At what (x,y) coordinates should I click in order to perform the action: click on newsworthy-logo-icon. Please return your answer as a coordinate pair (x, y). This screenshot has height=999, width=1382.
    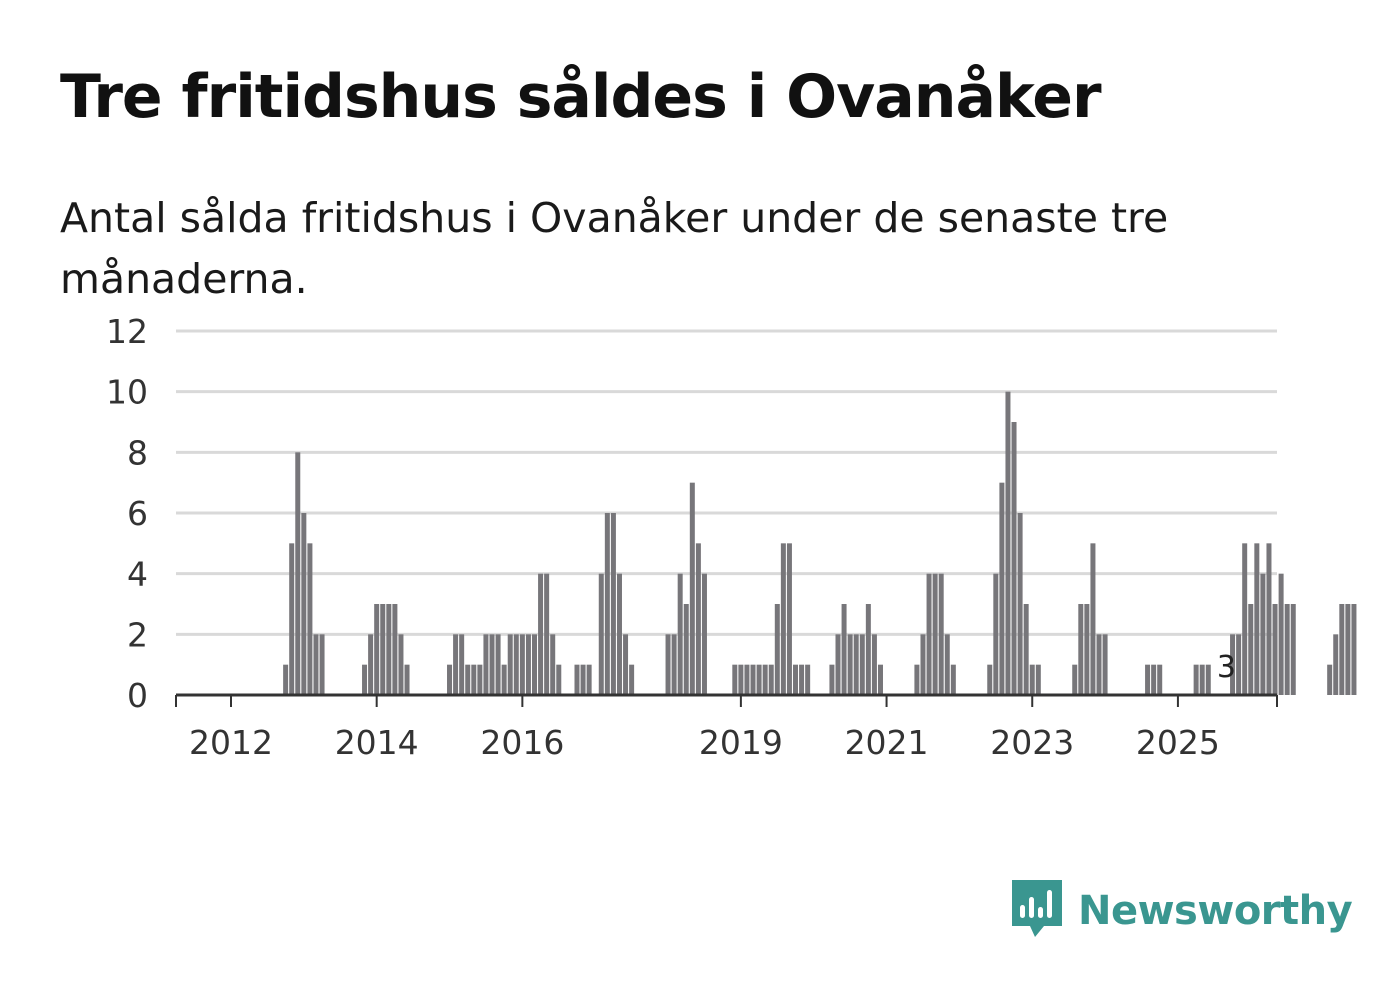
    Looking at the image, I should click on (1038, 911).